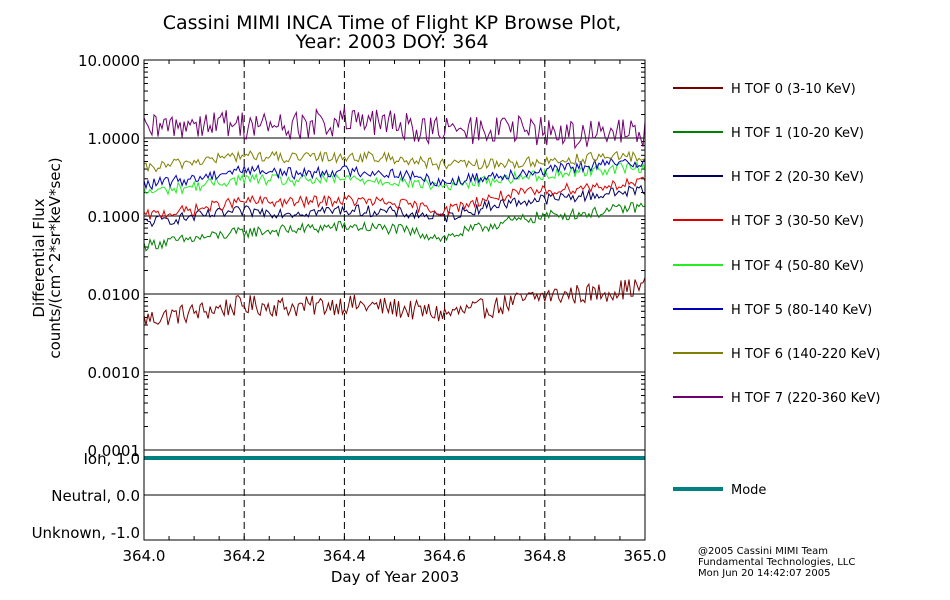 The image size is (950, 600). What do you see at coordinates (109, 256) in the screenshot?
I see `y-tick-labels: 10.0000 1.0000 0.1000 0.0100 0.0010 0.0001` at bounding box center [109, 256].